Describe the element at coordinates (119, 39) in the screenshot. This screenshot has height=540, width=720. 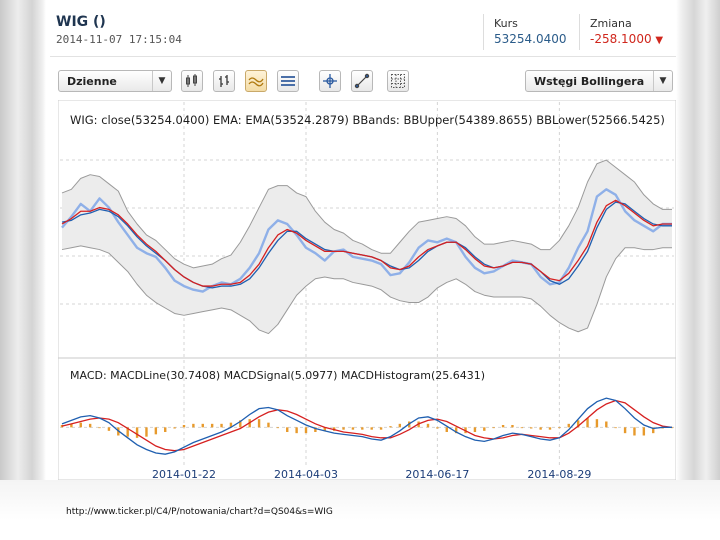
I see `quote-timestamp: 2014-11-07 17:15:04` at that location.